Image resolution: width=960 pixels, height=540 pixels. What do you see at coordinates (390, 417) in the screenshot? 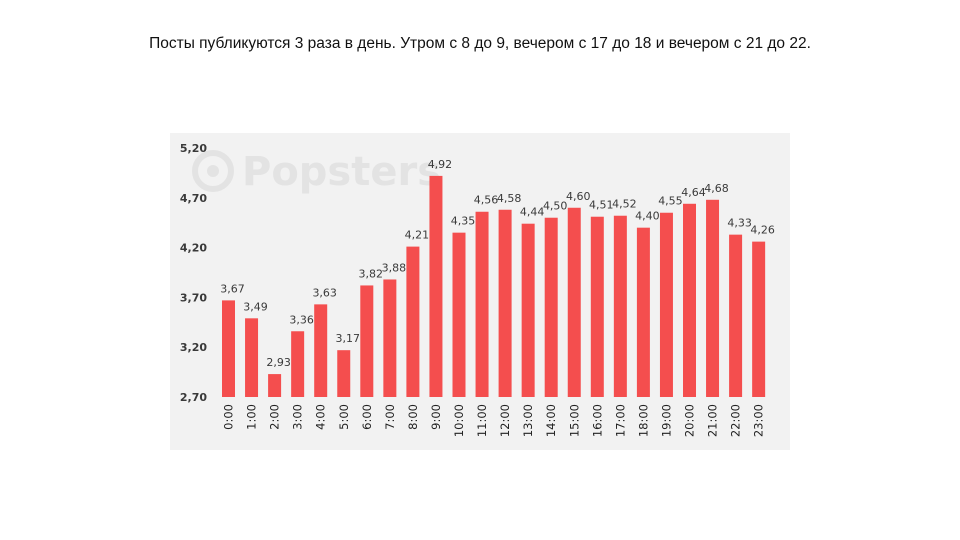
I see `x-tick-label: 7:00` at bounding box center [390, 417].